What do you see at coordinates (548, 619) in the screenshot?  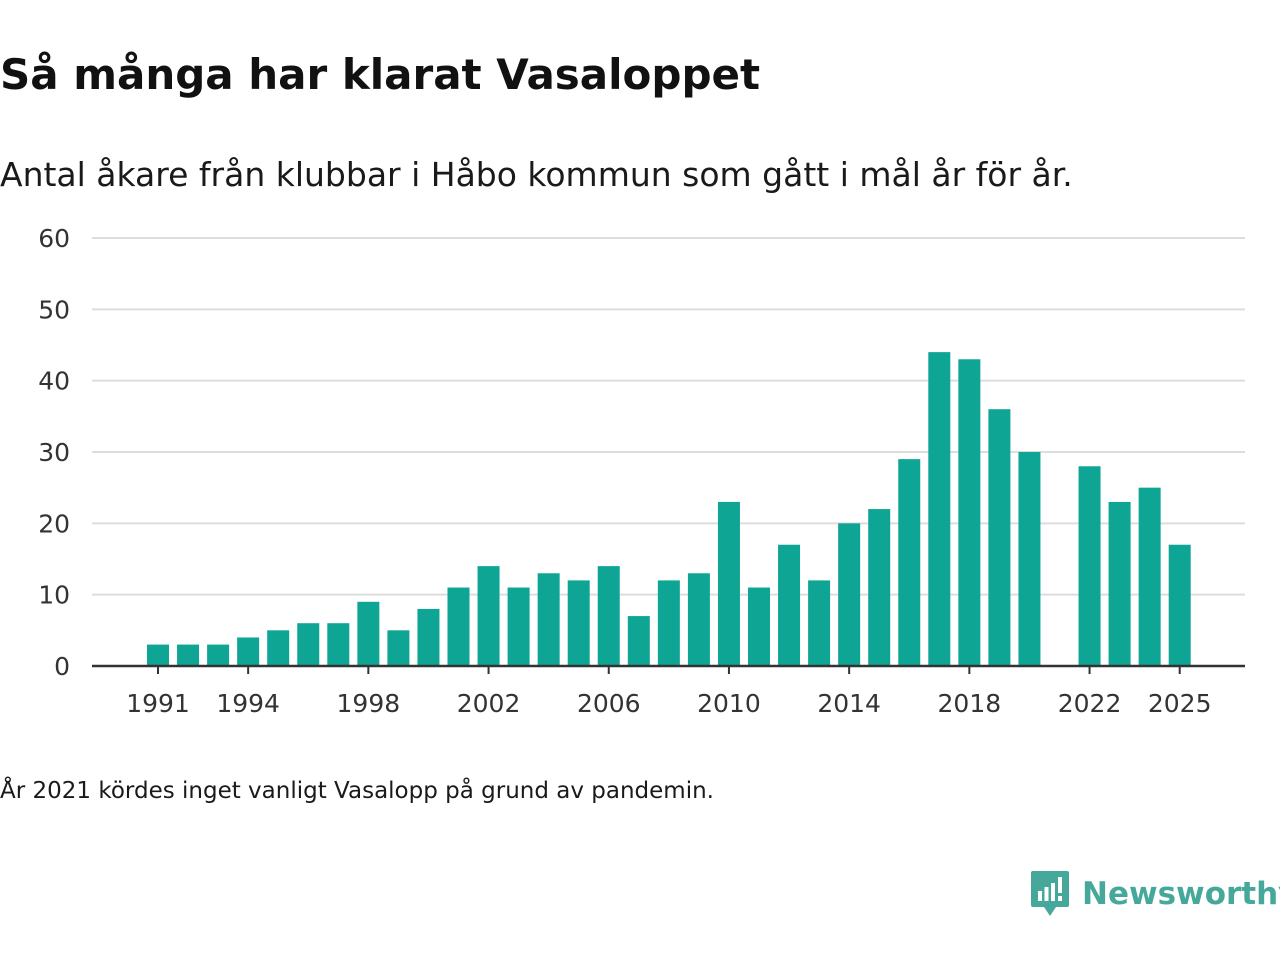 I see `bar-2004` at bounding box center [548, 619].